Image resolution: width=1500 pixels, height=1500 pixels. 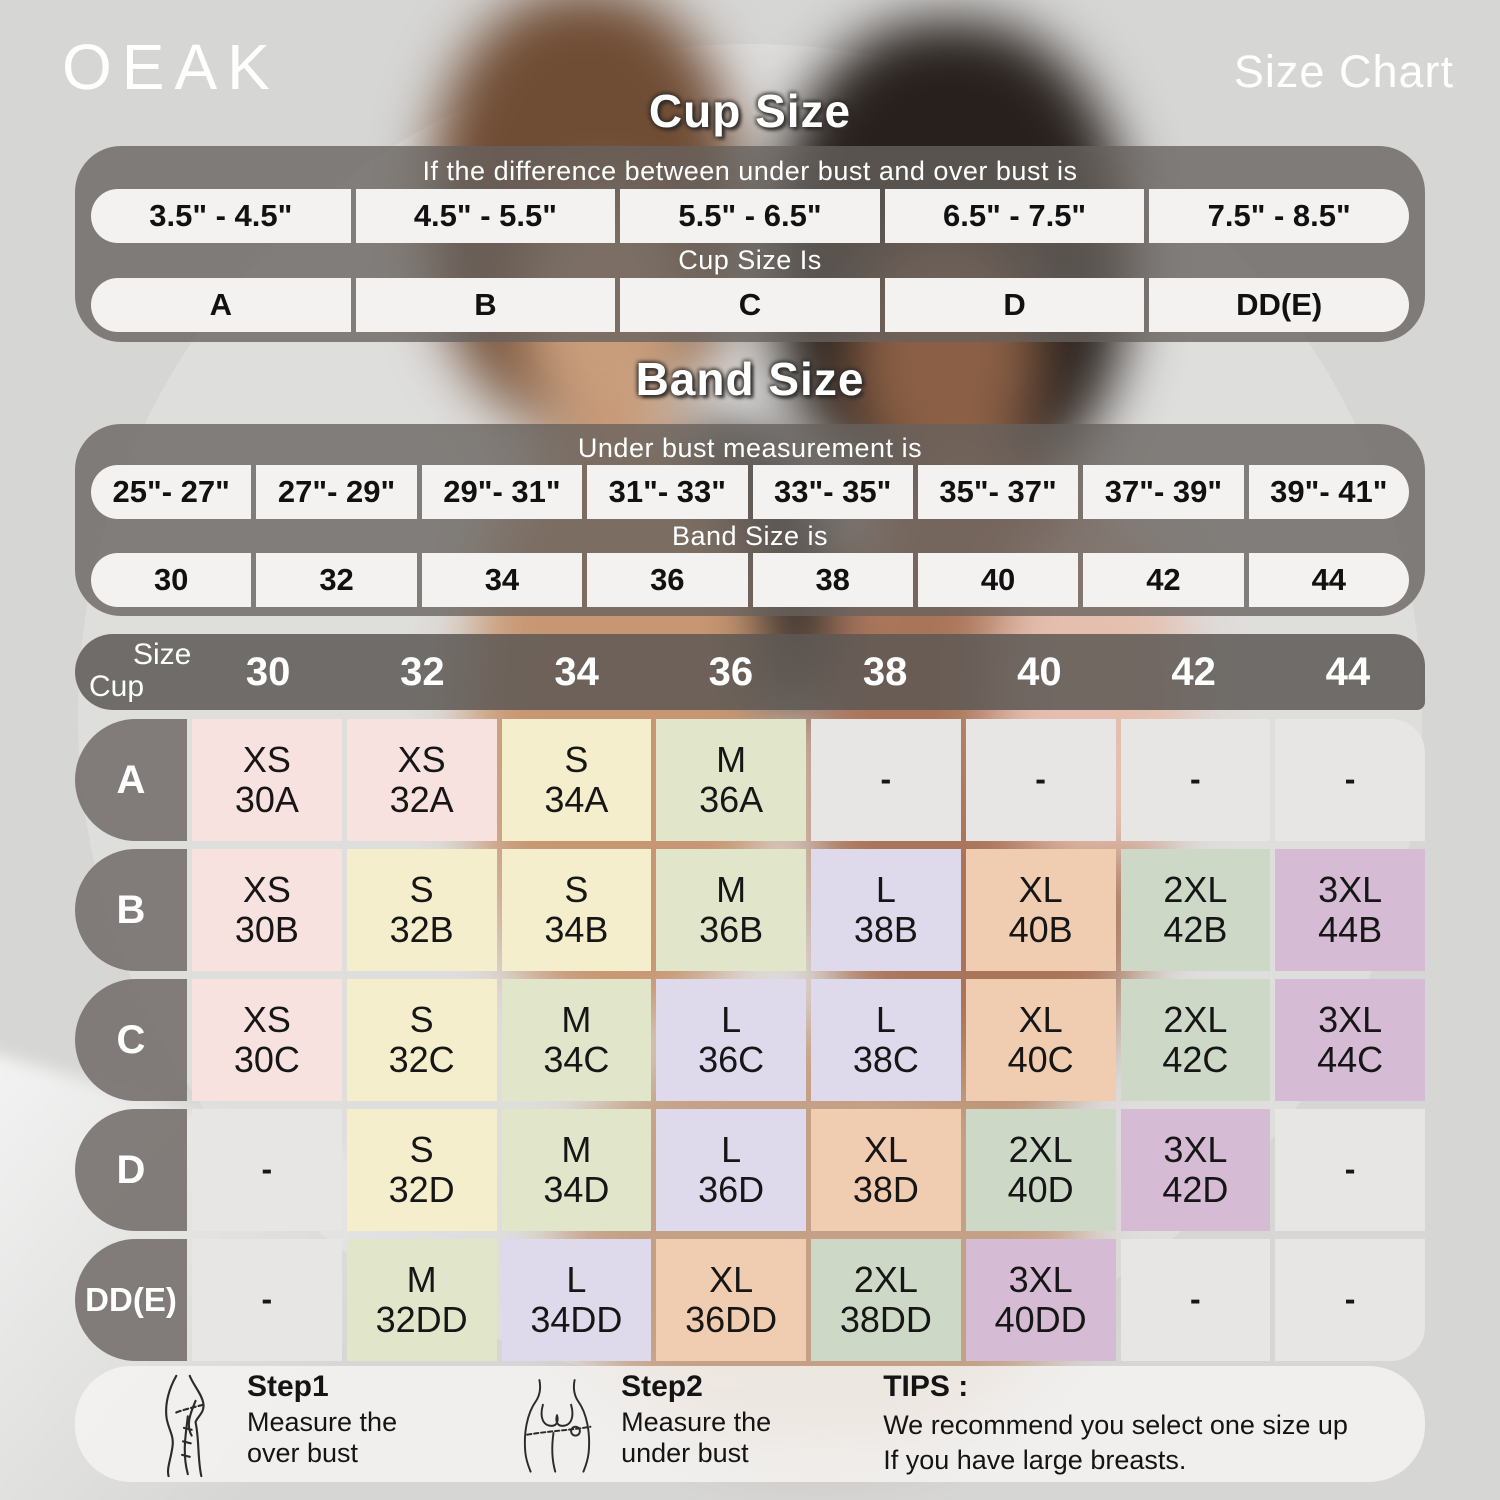 What do you see at coordinates (221, 216) in the screenshot?
I see `cup-difference-range-cell: 3.5" - 4.5"` at bounding box center [221, 216].